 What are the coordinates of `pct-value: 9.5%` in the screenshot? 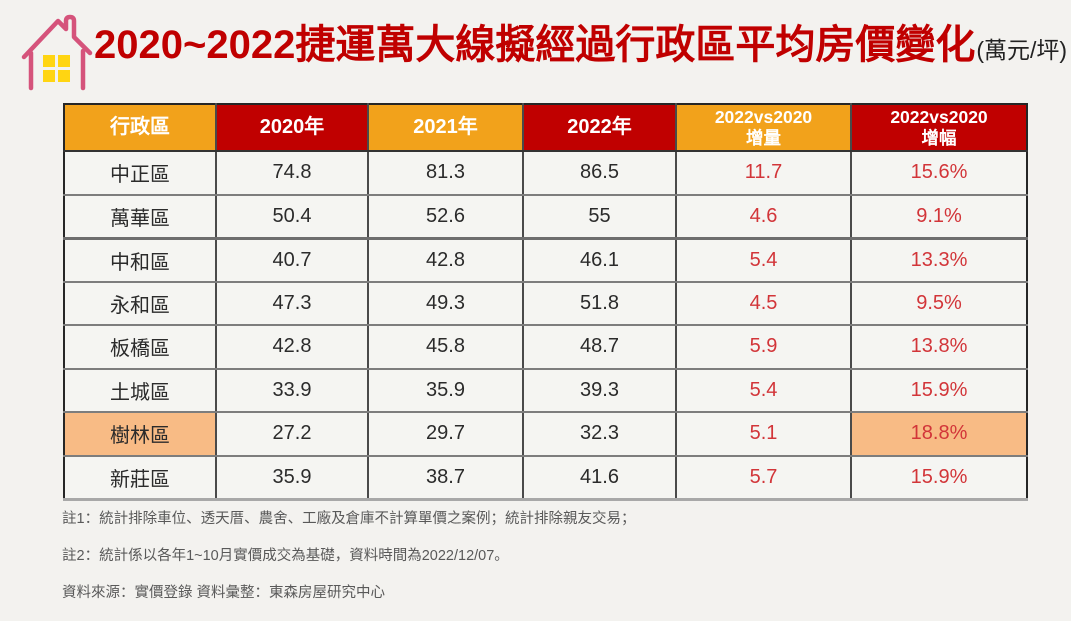 It's located at (939, 303).